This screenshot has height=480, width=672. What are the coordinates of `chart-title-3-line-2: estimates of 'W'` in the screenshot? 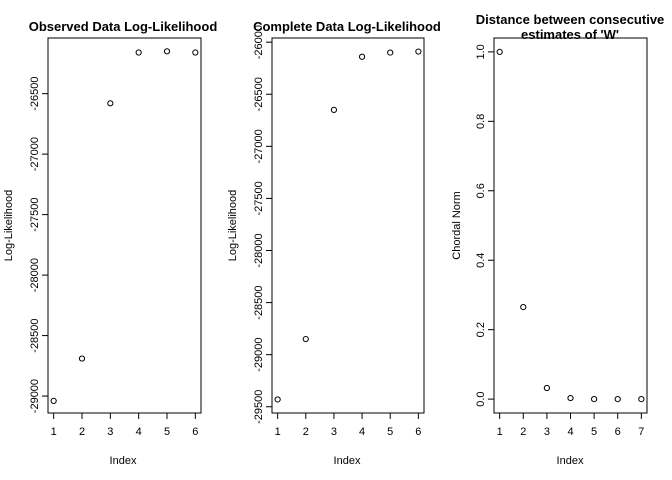 It's located at (570, 34).